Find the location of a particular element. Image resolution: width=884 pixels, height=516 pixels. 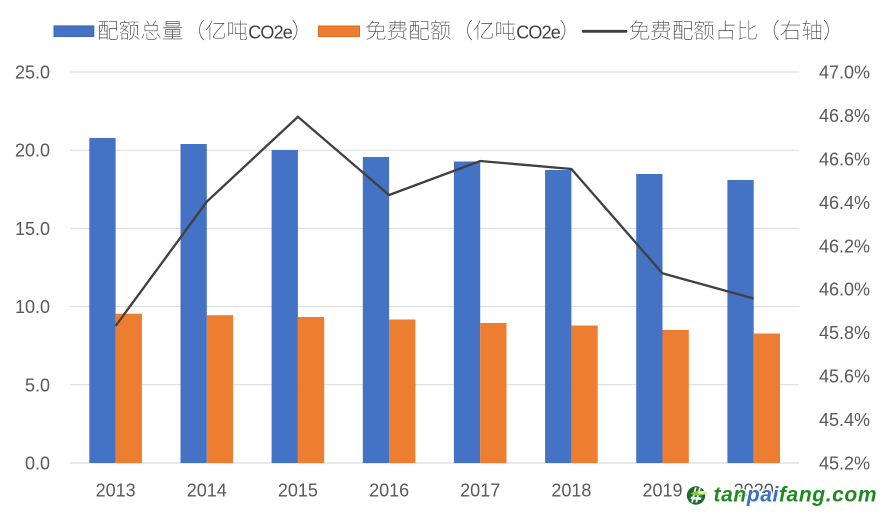

svg-text: 20.0 is located at coordinates (32, 151).